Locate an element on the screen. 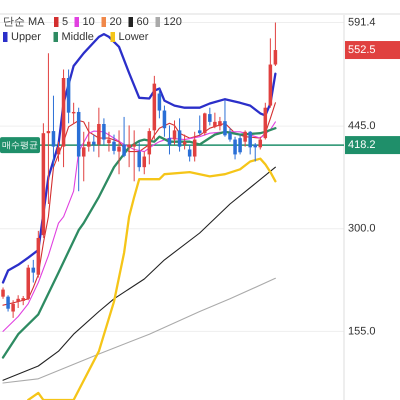 The width and height of the screenshot is (400, 400). legend-label: 120 is located at coordinates (173, 22).